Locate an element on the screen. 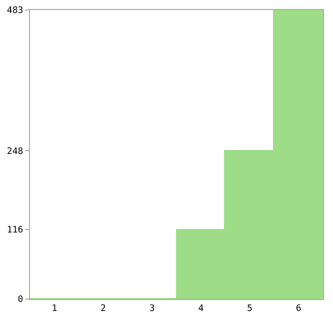 This screenshot has width=333, height=321. x-tick-label: 5 is located at coordinates (249, 309).